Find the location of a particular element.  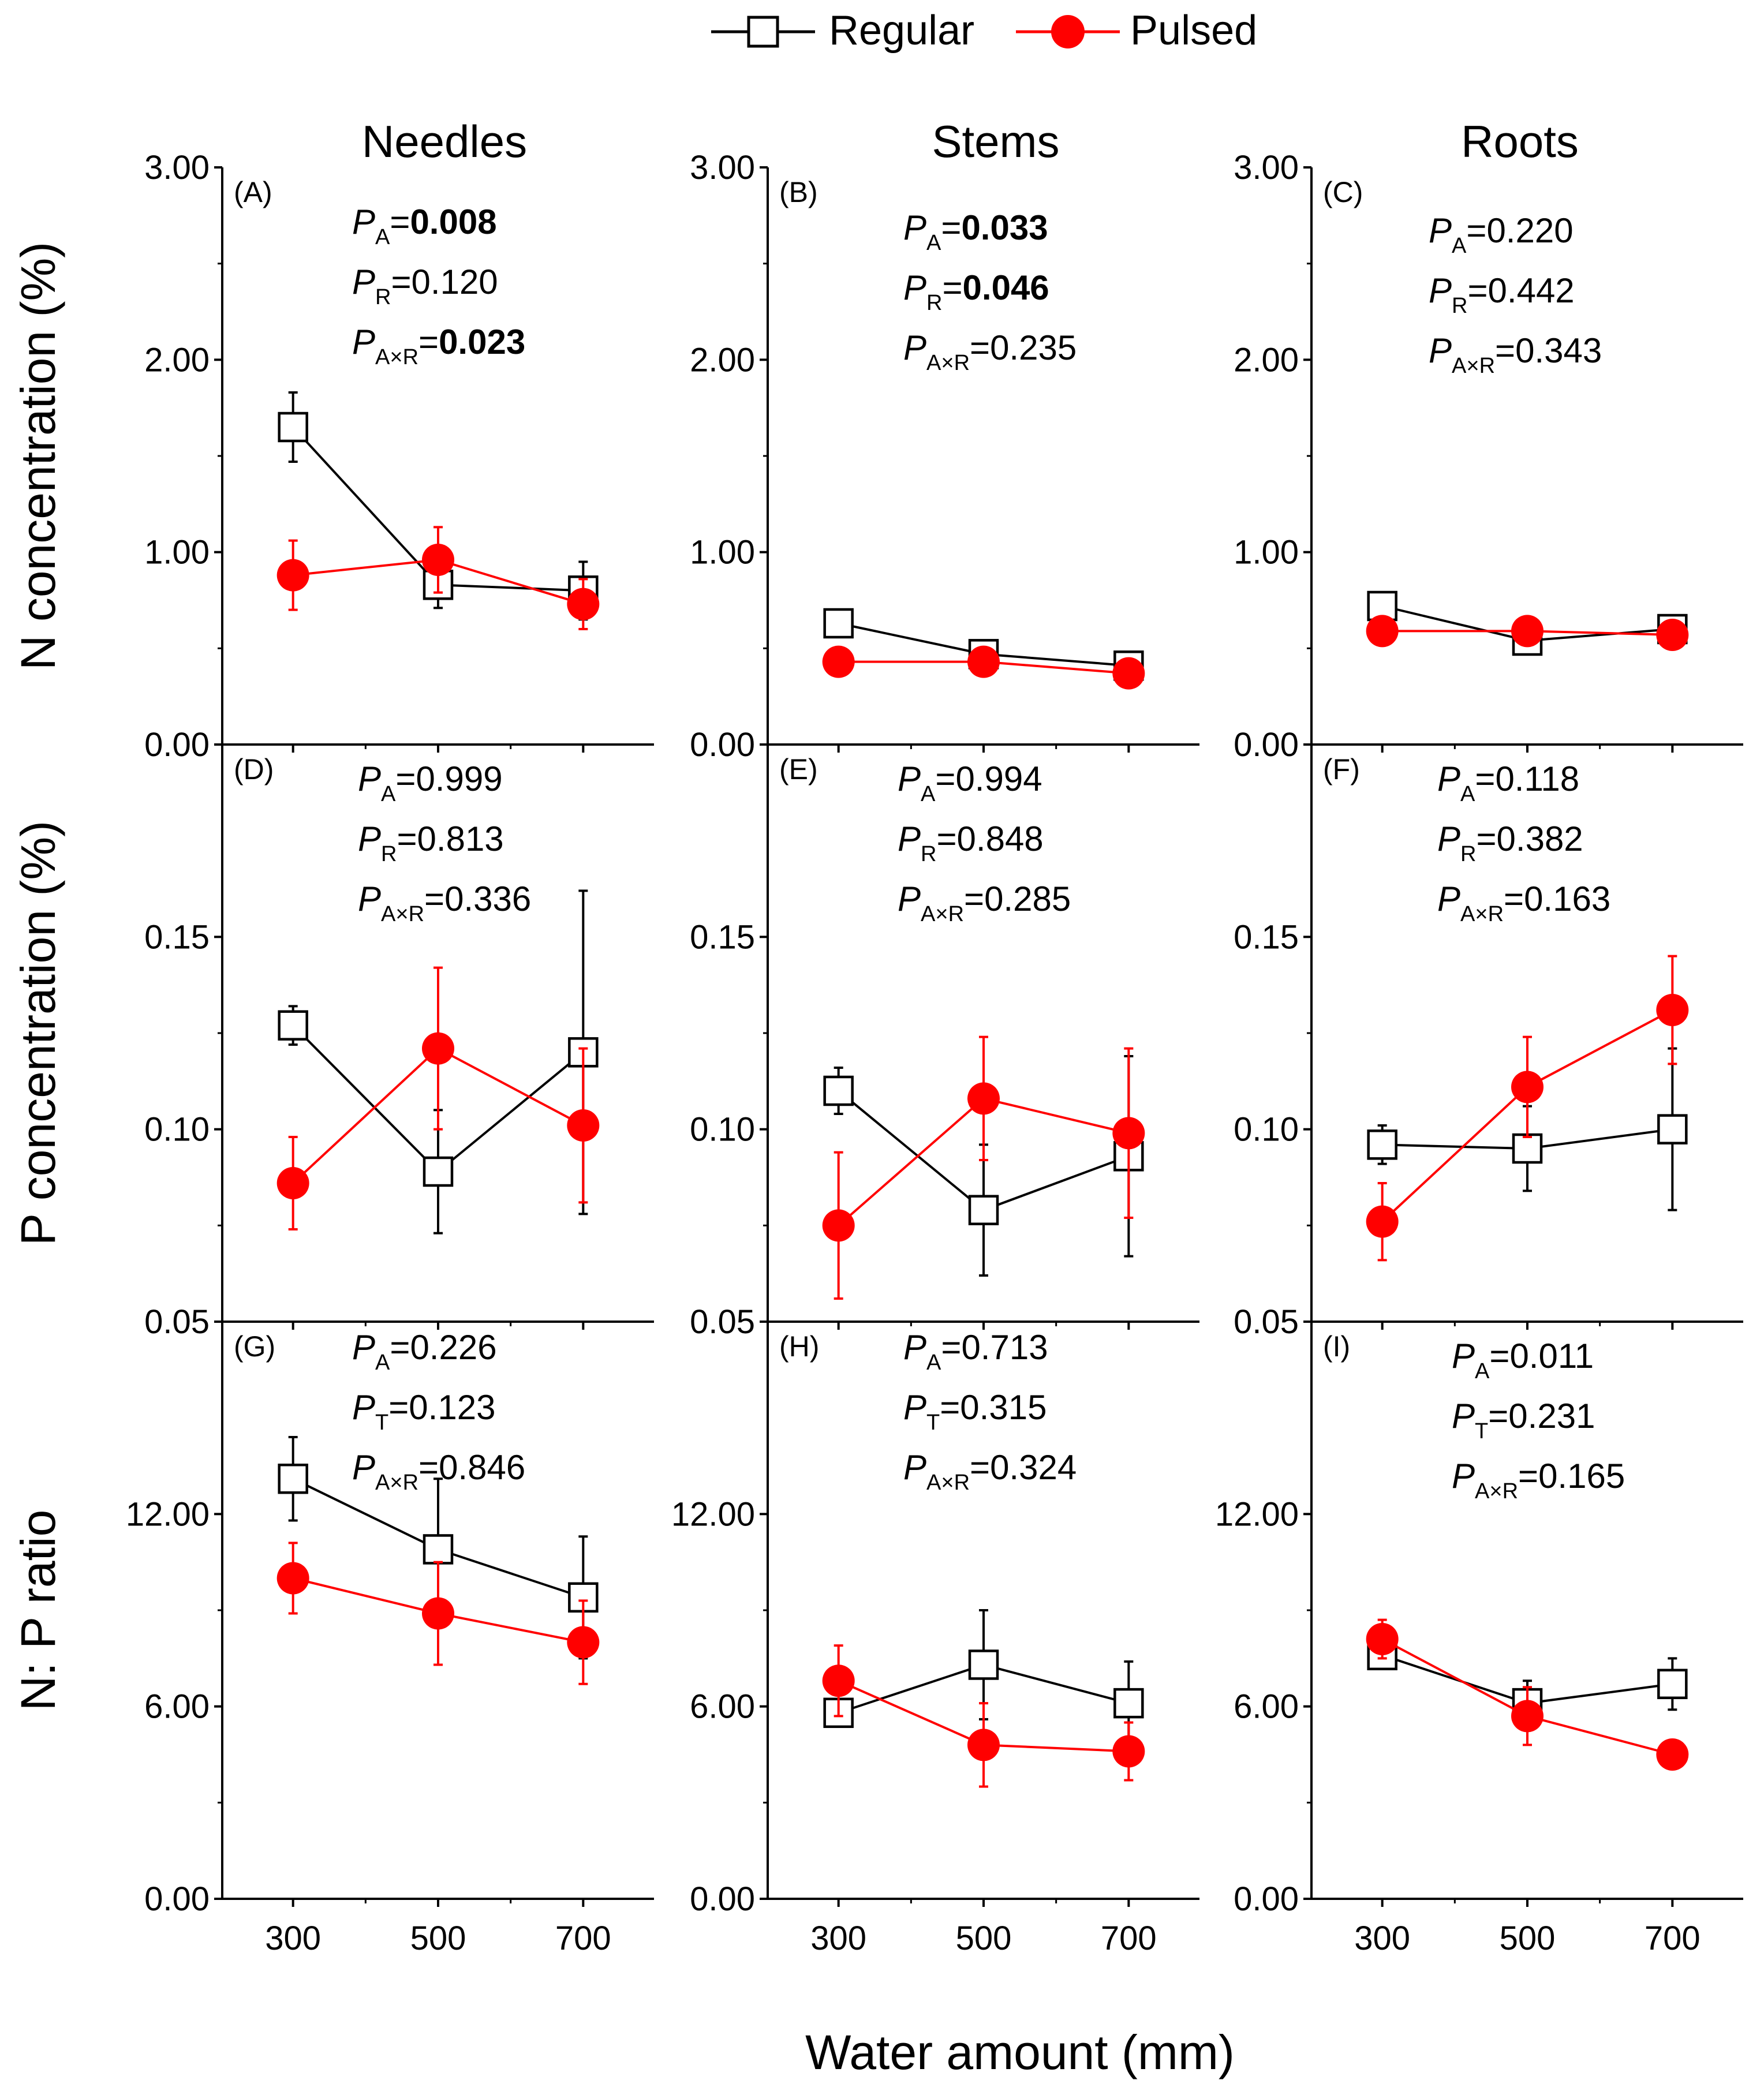

row-label-np-ratio: N: P ratio is located at coordinates (38, 1610).